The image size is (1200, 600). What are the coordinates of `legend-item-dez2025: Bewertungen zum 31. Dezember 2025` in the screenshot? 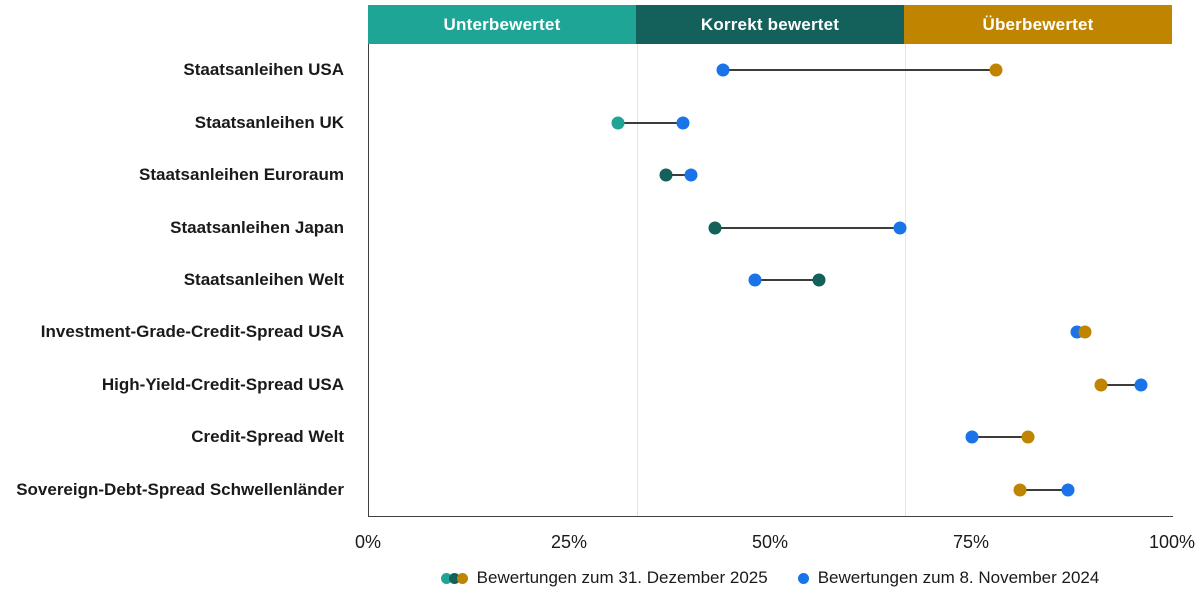 It's located at (604, 578).